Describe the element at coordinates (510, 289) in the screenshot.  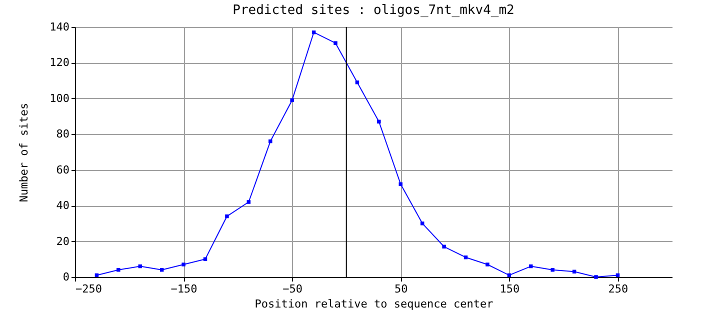
I see `x-tick-label: 150` at that location.